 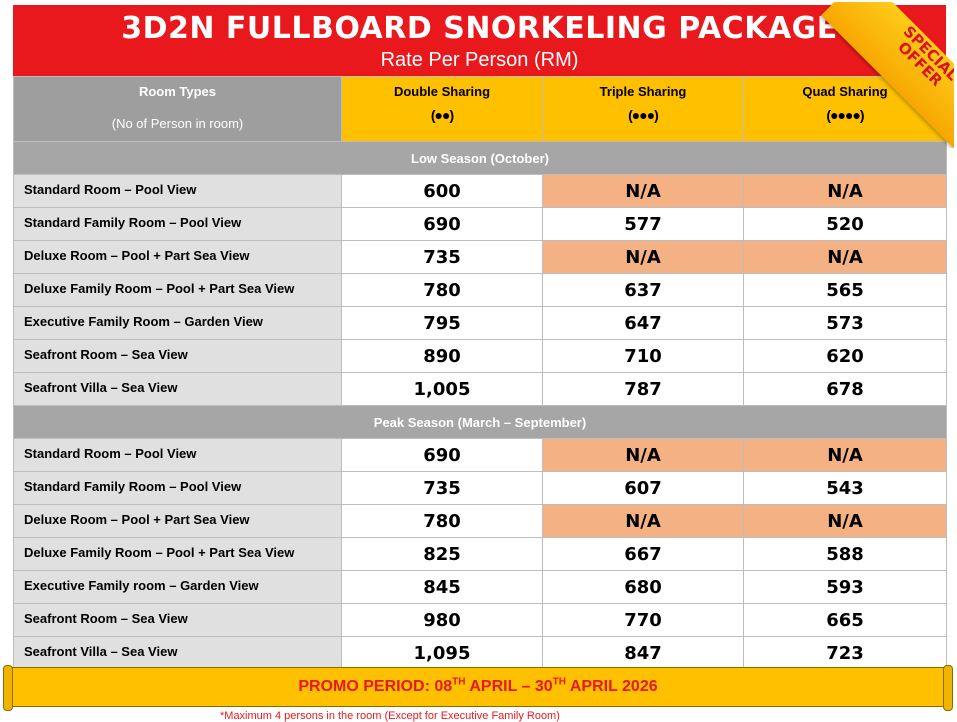 What do you see at coordinates (480, 422) in the screenshot?
I see `peak-season-label: Peak Season (March – September)` at bounding box center [480, 422].